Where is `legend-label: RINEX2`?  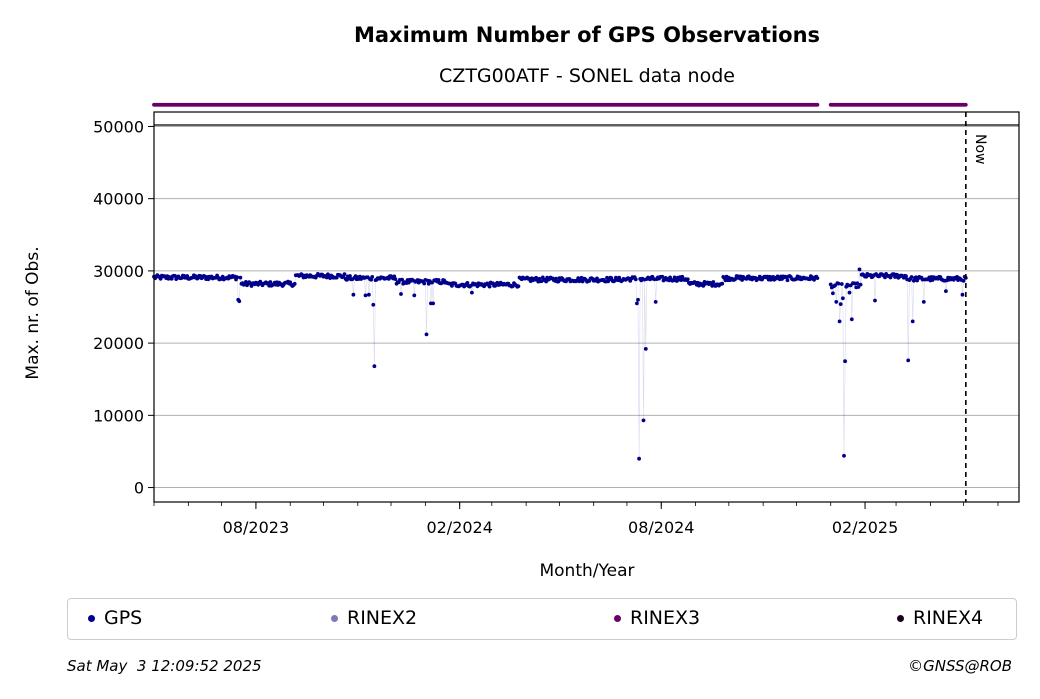 legend-label: RINEX2 is located at coordinates (382, 618).